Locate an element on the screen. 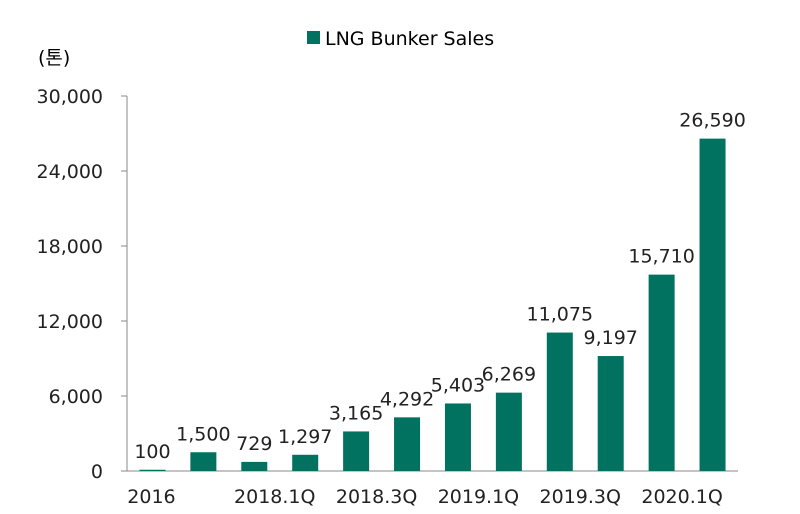 Image resolution: width=800 pixels, height=514 pixels. data-label: 6,269 is located at coordinates (509, 375).